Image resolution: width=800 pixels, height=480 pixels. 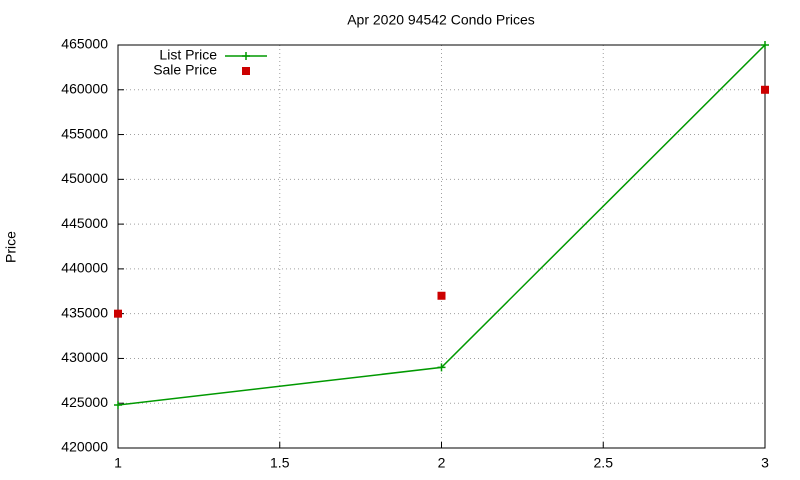 What do you see at coordinates (11, 247) in the screenshot?
I see `y-axis-label: Price` at bounding box center [11, 247].